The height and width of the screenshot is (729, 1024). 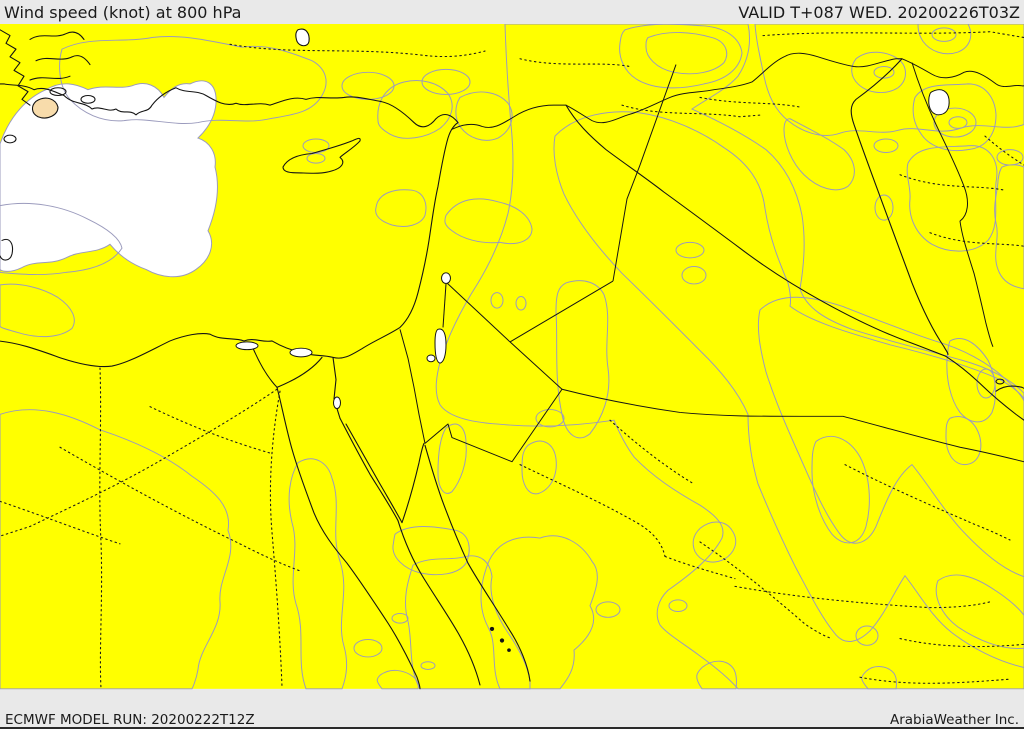 What do you see at coordinates (428, 665) in the screenshot?
I see `calm-spot-nile2` at bounding box center [428, 665].